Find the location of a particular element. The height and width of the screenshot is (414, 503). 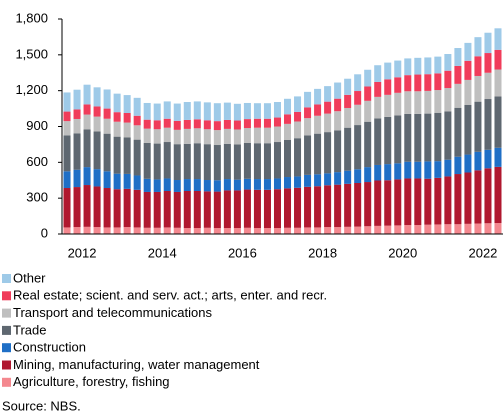

x-tick-label: 2016 is located at coordinates (242, 252).